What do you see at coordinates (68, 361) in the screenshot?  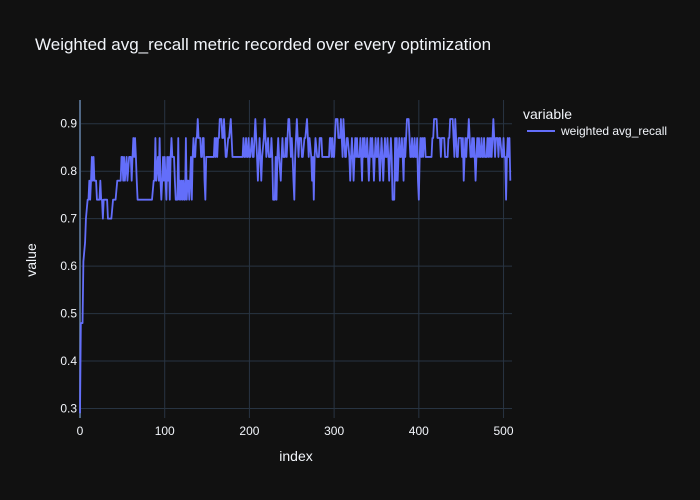 I see `y-tick-label: 0.4` at bounding box center [68, 361].